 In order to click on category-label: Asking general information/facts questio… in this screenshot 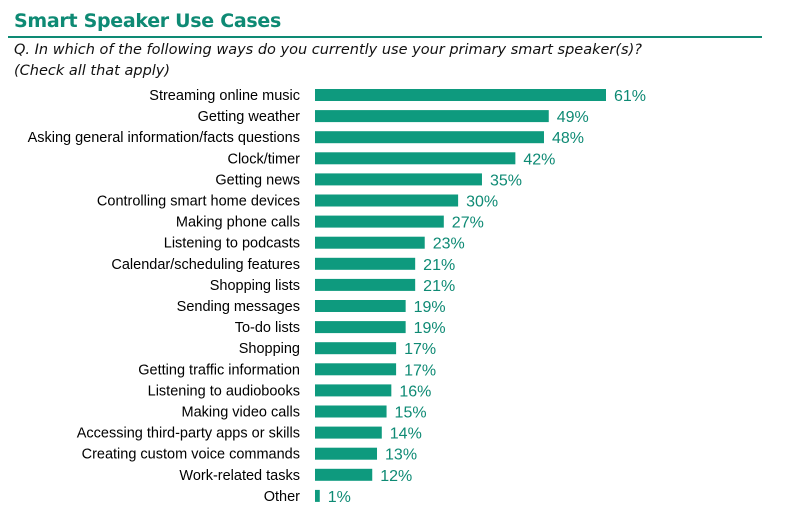, I will do `click(164, 138)`.